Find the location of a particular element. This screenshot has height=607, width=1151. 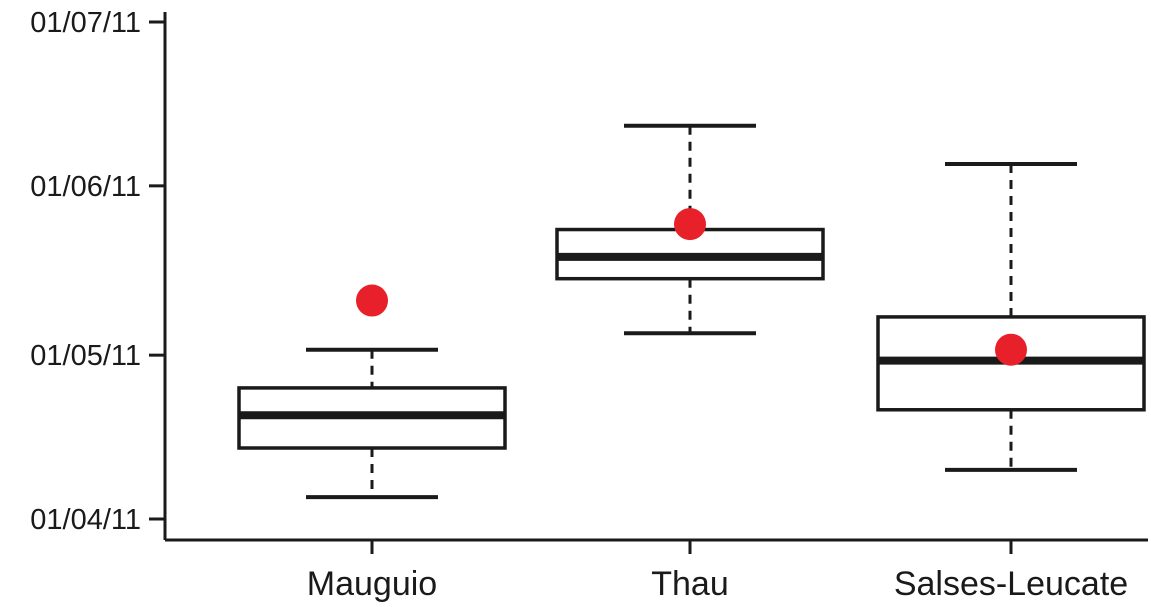

y-tick-label: 01/07/11 is located at coordinates (85, 23).